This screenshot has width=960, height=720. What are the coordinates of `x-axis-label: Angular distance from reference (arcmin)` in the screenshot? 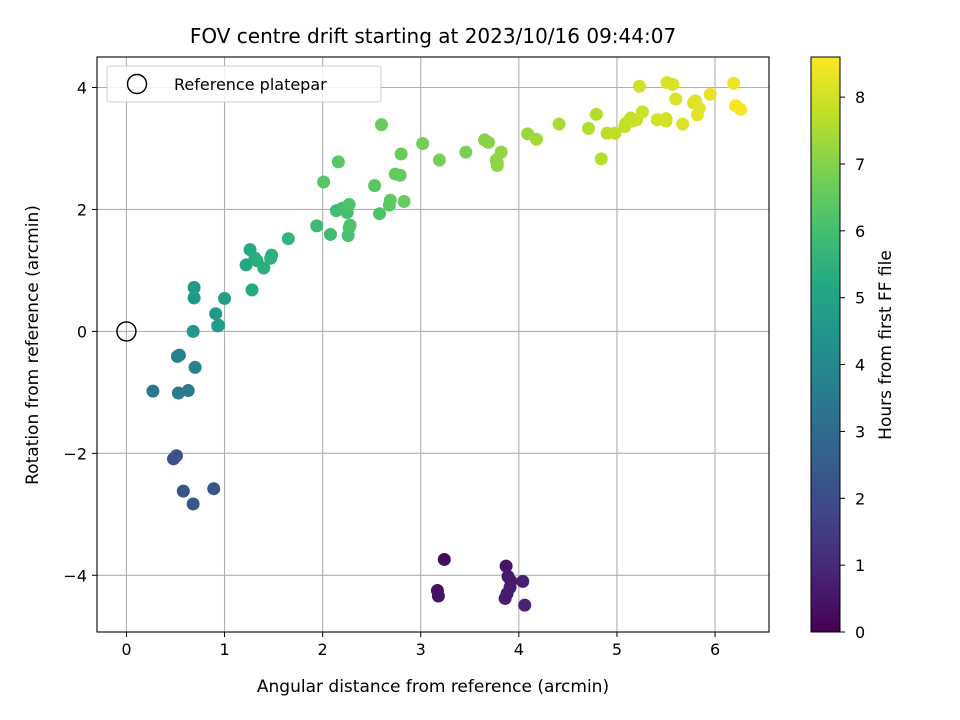 It's located at (433, 687).